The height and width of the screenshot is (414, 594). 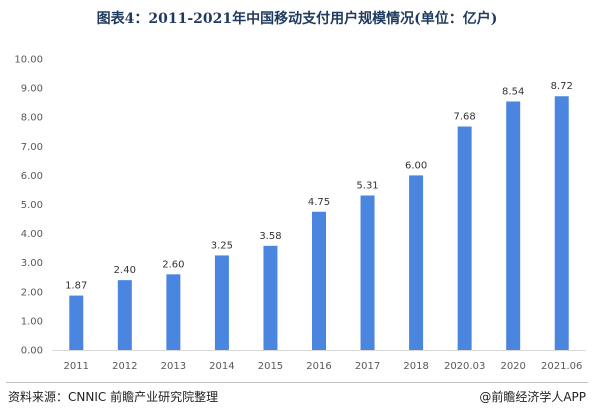 I want to click on chart-title: 图表4：2011-2021年中国移动支付用户规模情况(单位：亿户), so click(x=297, y=19).